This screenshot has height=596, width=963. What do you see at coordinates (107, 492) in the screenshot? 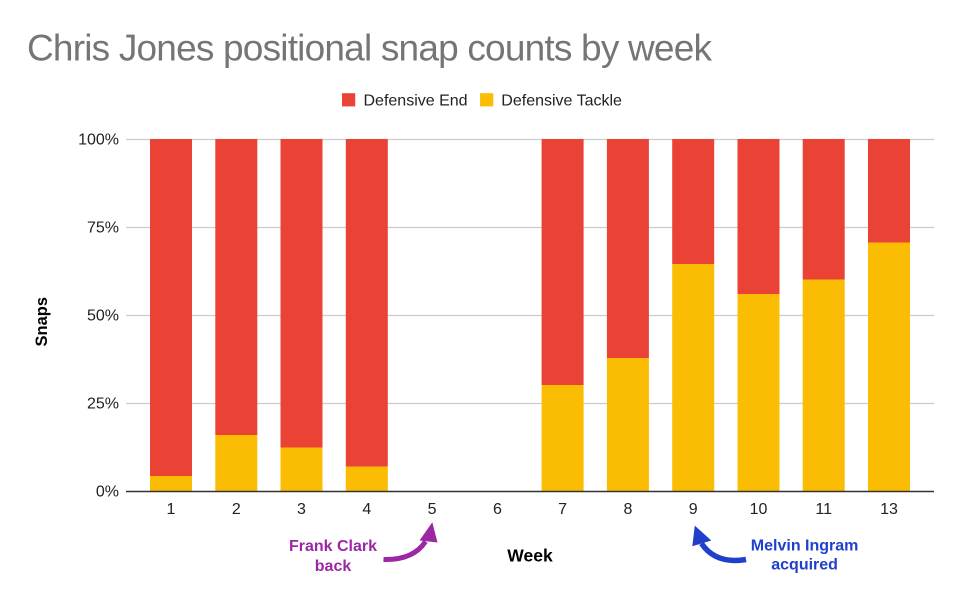
I see `svg-text: 0%` at bounding box center [107, 492].